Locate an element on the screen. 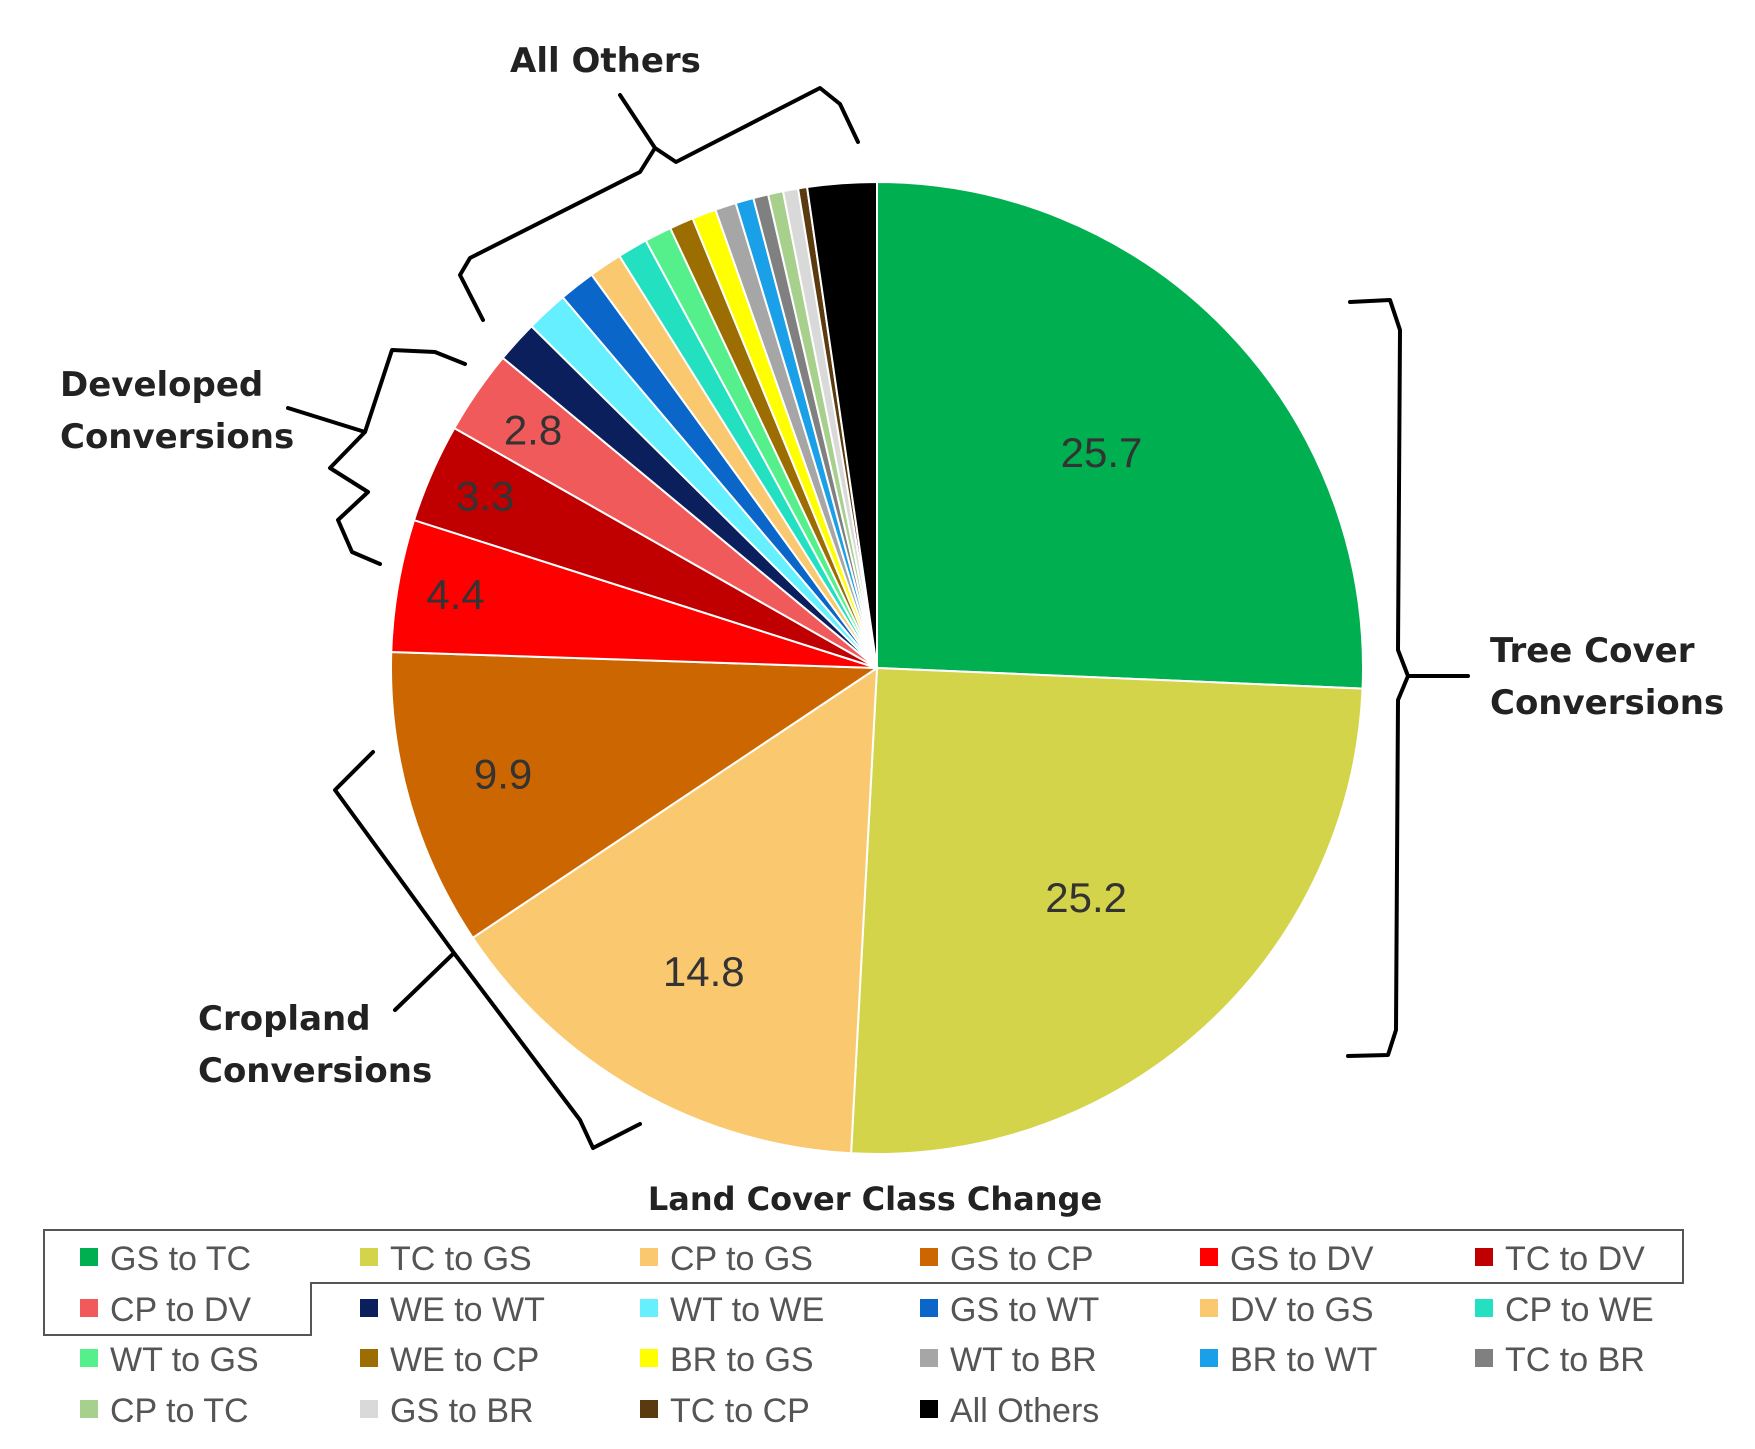 This screenshot has height=1449, width=1755. legend-swatch-gs-to-dv is located at coordinates (1209, 1257).